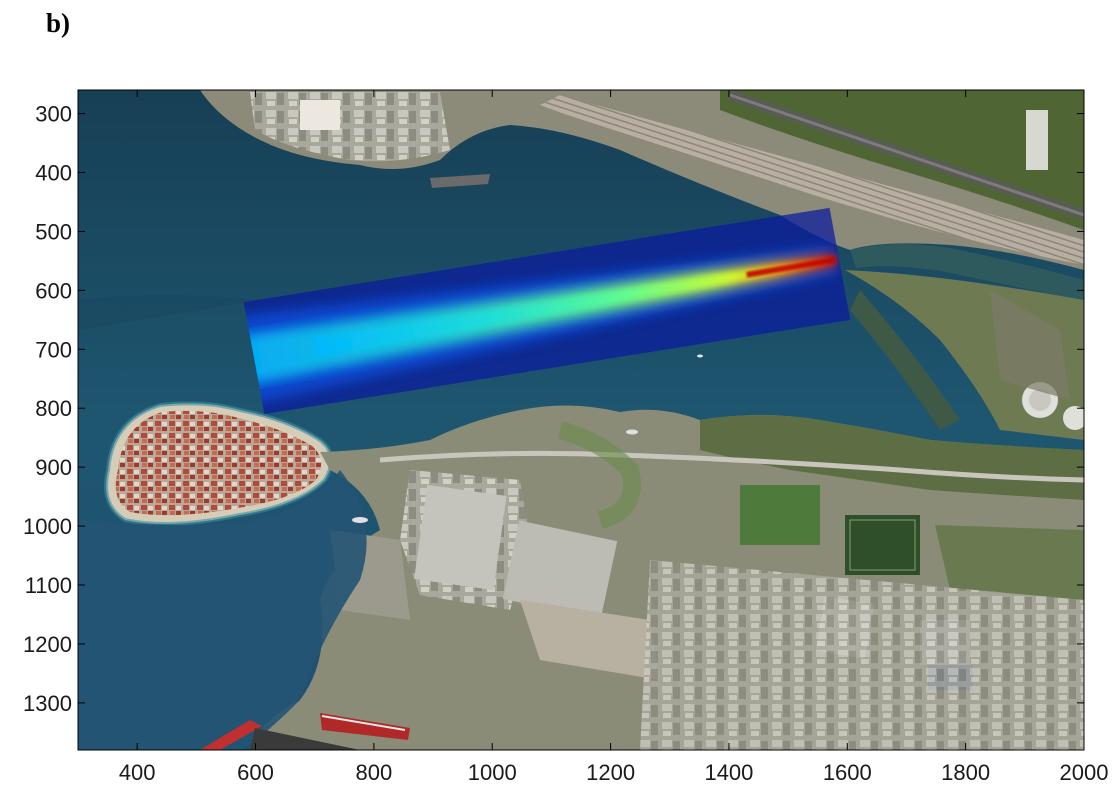 This screenshot has width=1116, height=785. I want to click on x-tick-label: 1000, so click(492, 772).